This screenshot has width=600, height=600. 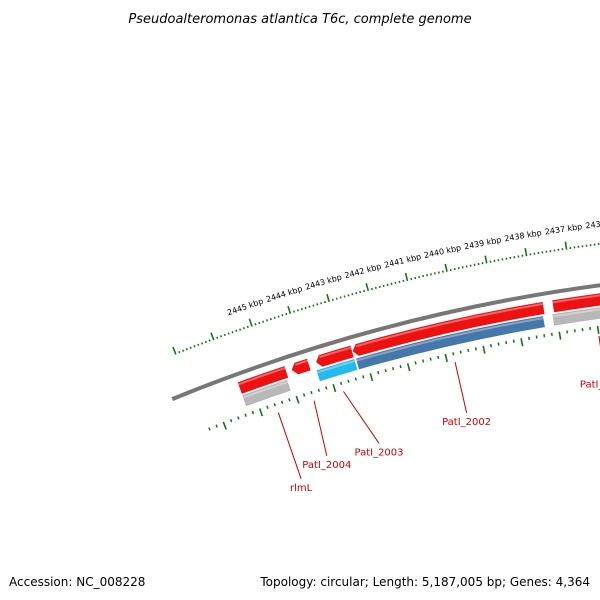 What do you see at coordinates (301, 362) in the screenshot?
I see `gene-highlight-g2` at bounding box center [301, 362].